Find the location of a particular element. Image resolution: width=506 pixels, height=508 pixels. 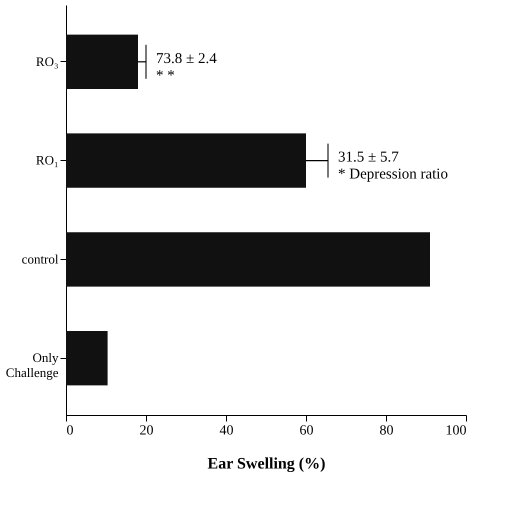

y-tick-label: Only Challenge is located at coordinates (32, 365).